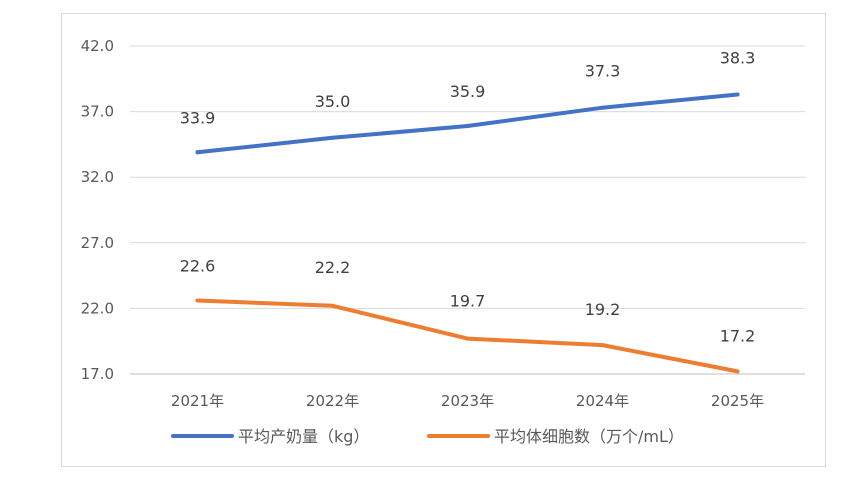 The height and width of the screenshot is (481, 851). What do you see at coordinates (603, 71) in the screenshot?
I see `data-label: 37.3` at bounding box center [603, 71].